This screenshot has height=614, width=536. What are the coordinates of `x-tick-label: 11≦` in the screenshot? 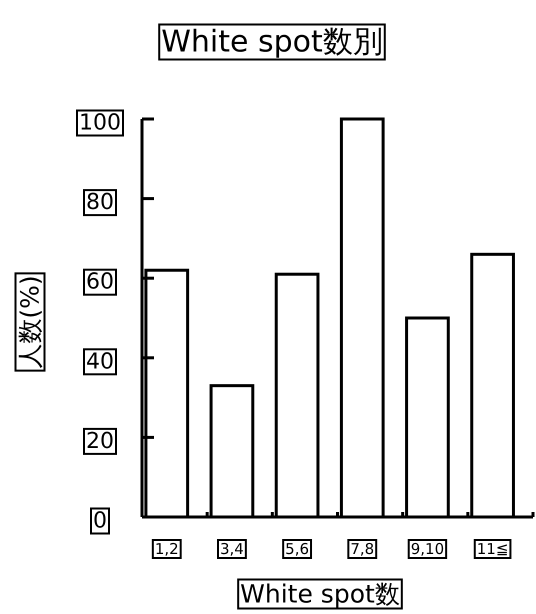 It's located at (492, 549).